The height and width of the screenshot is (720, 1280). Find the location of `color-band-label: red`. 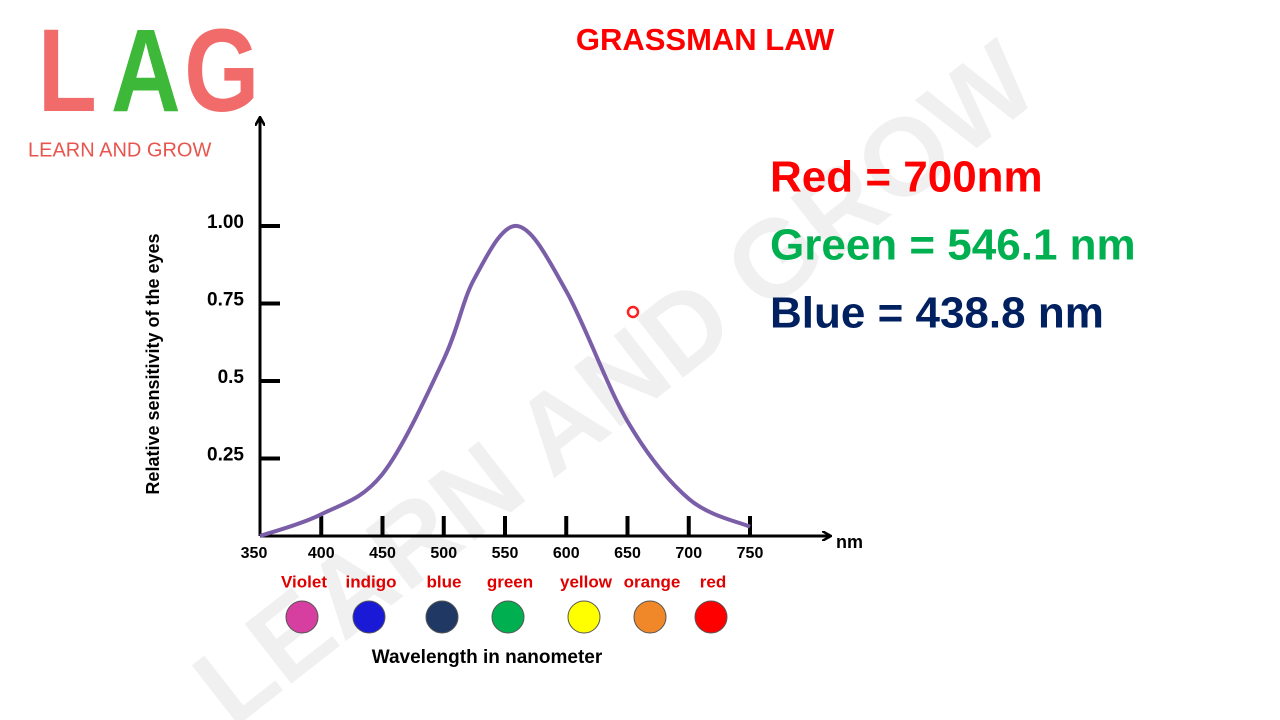

color-band-label: red is located at coordinates (713, 581).